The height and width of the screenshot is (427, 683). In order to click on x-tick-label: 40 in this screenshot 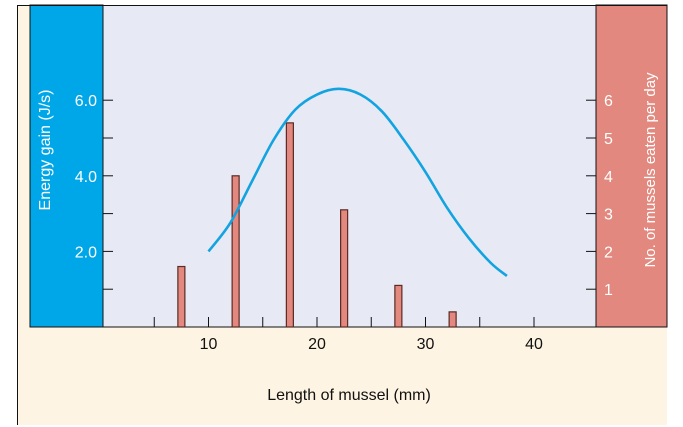, I will do `click(534, 344)`.